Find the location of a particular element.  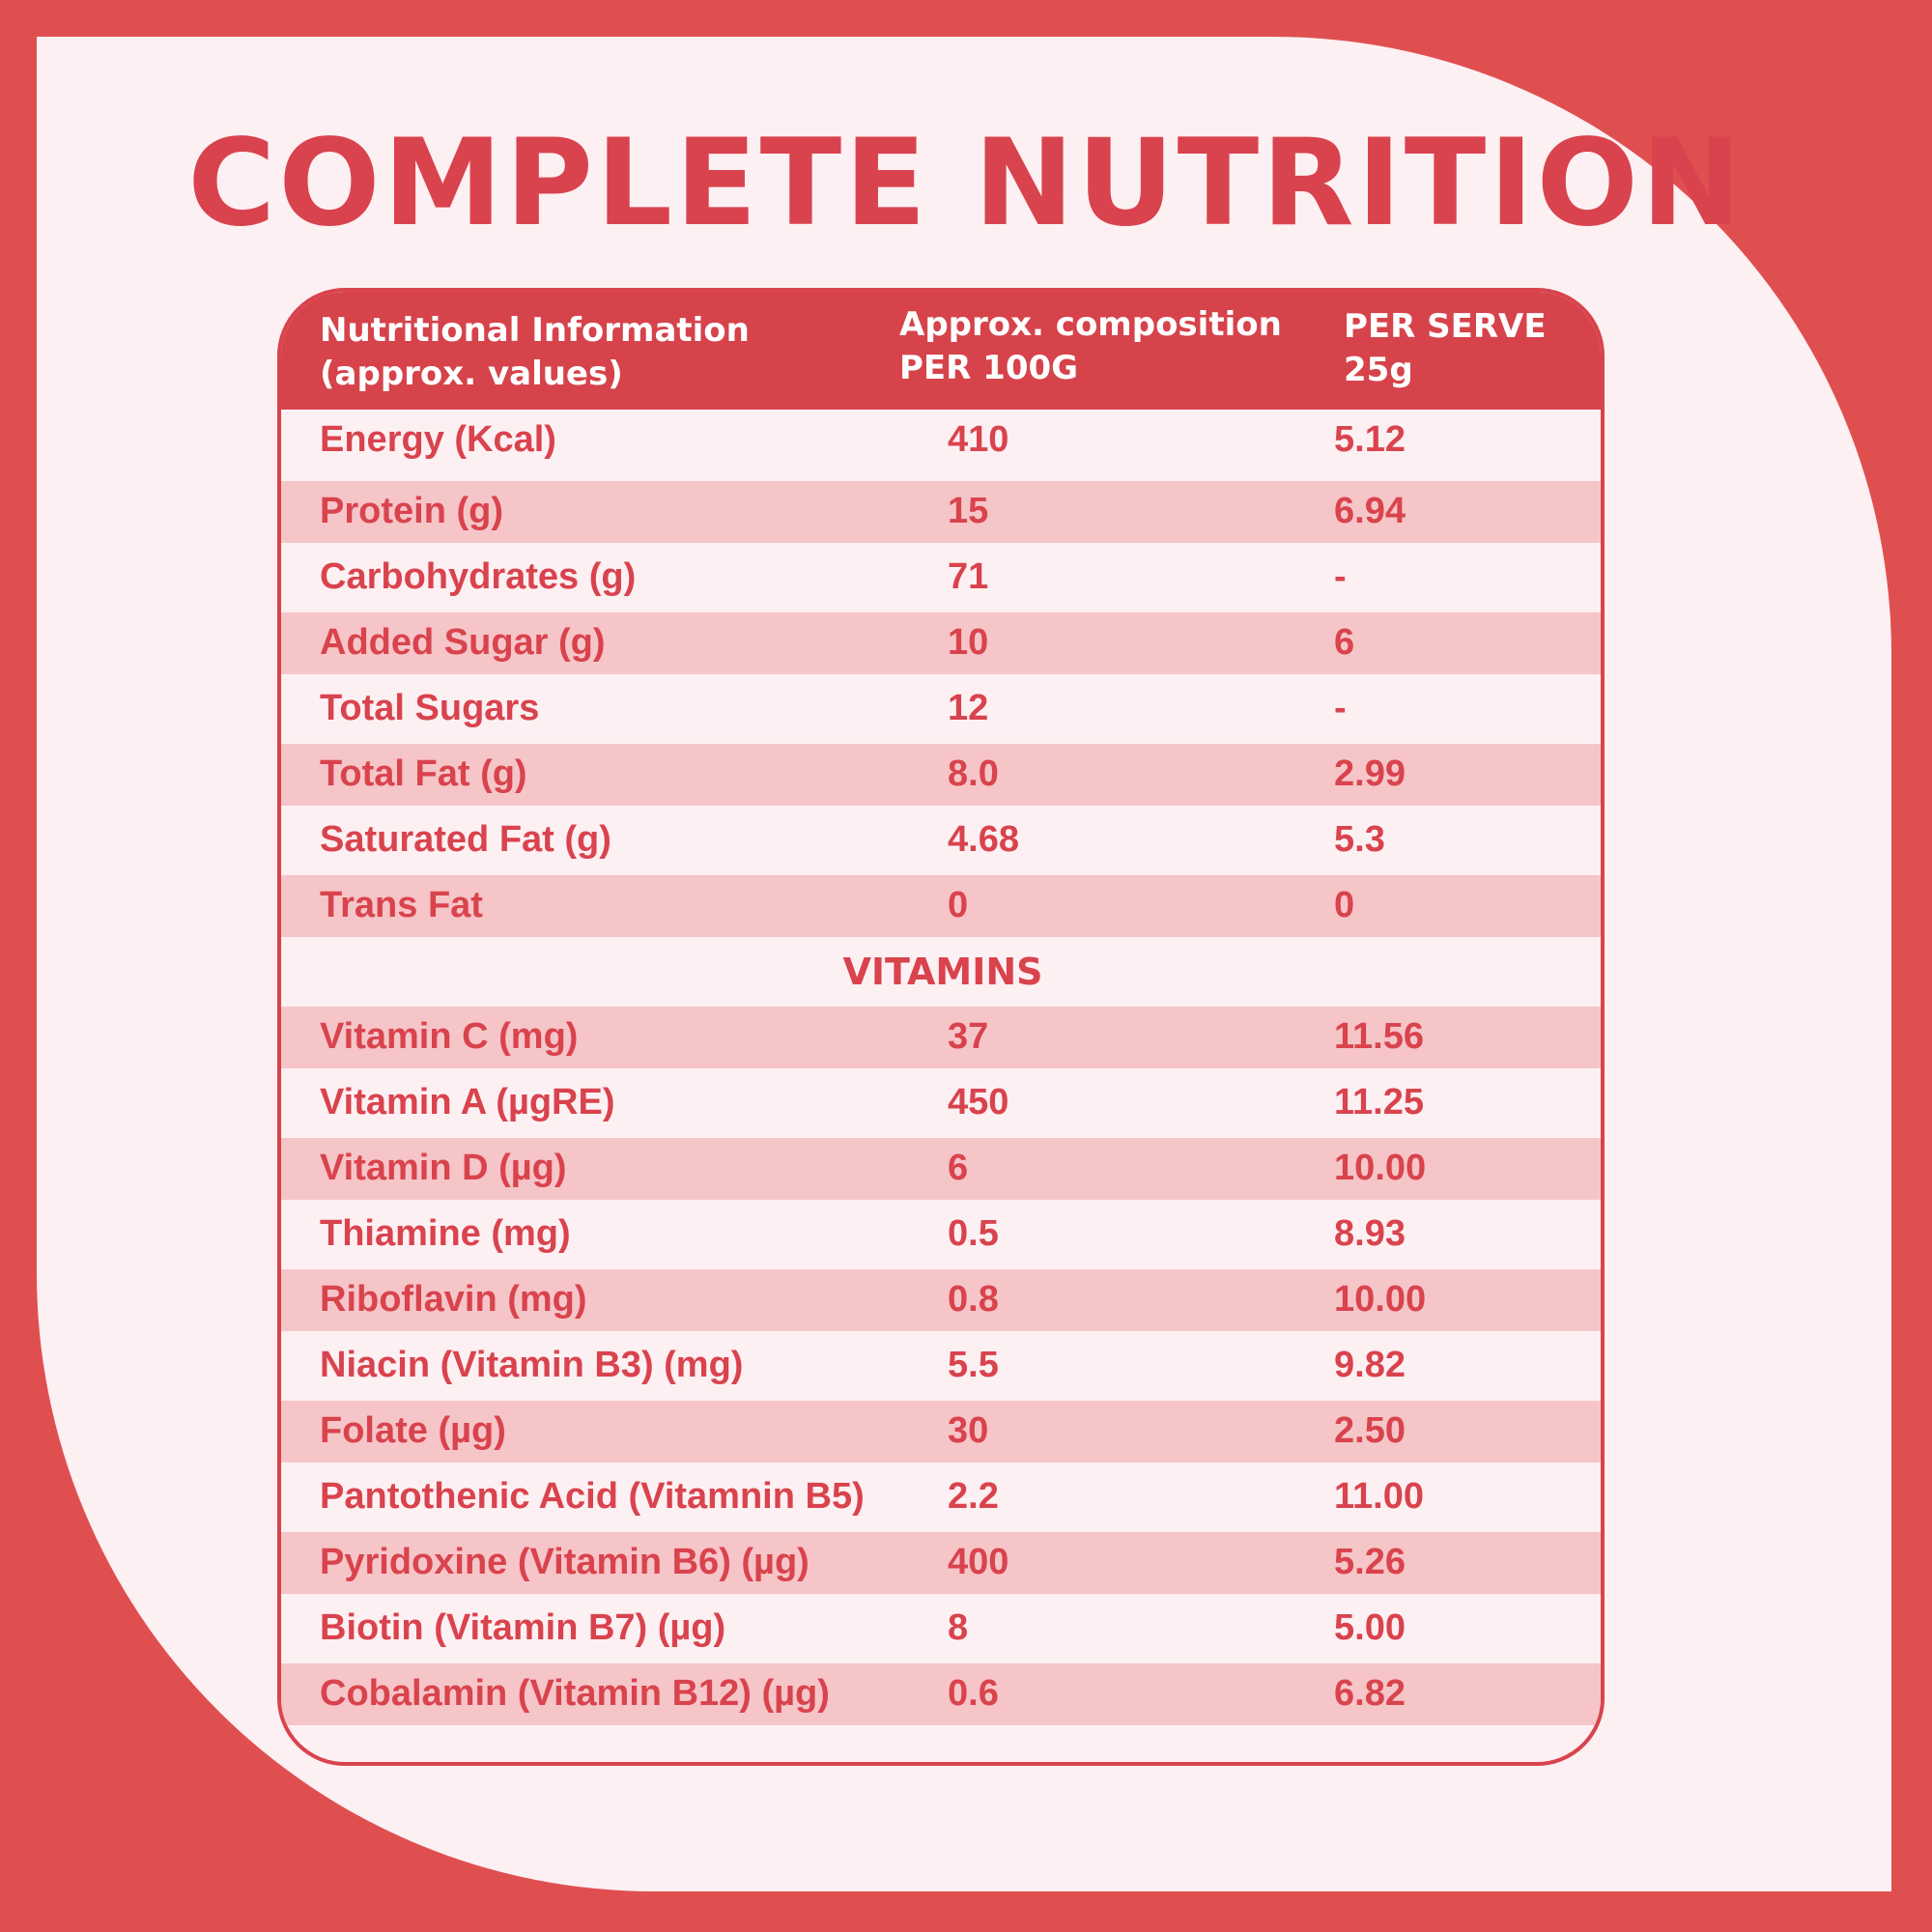

table-row: Carbohydrates (g) 71 - is located at coordinates (941, 578).